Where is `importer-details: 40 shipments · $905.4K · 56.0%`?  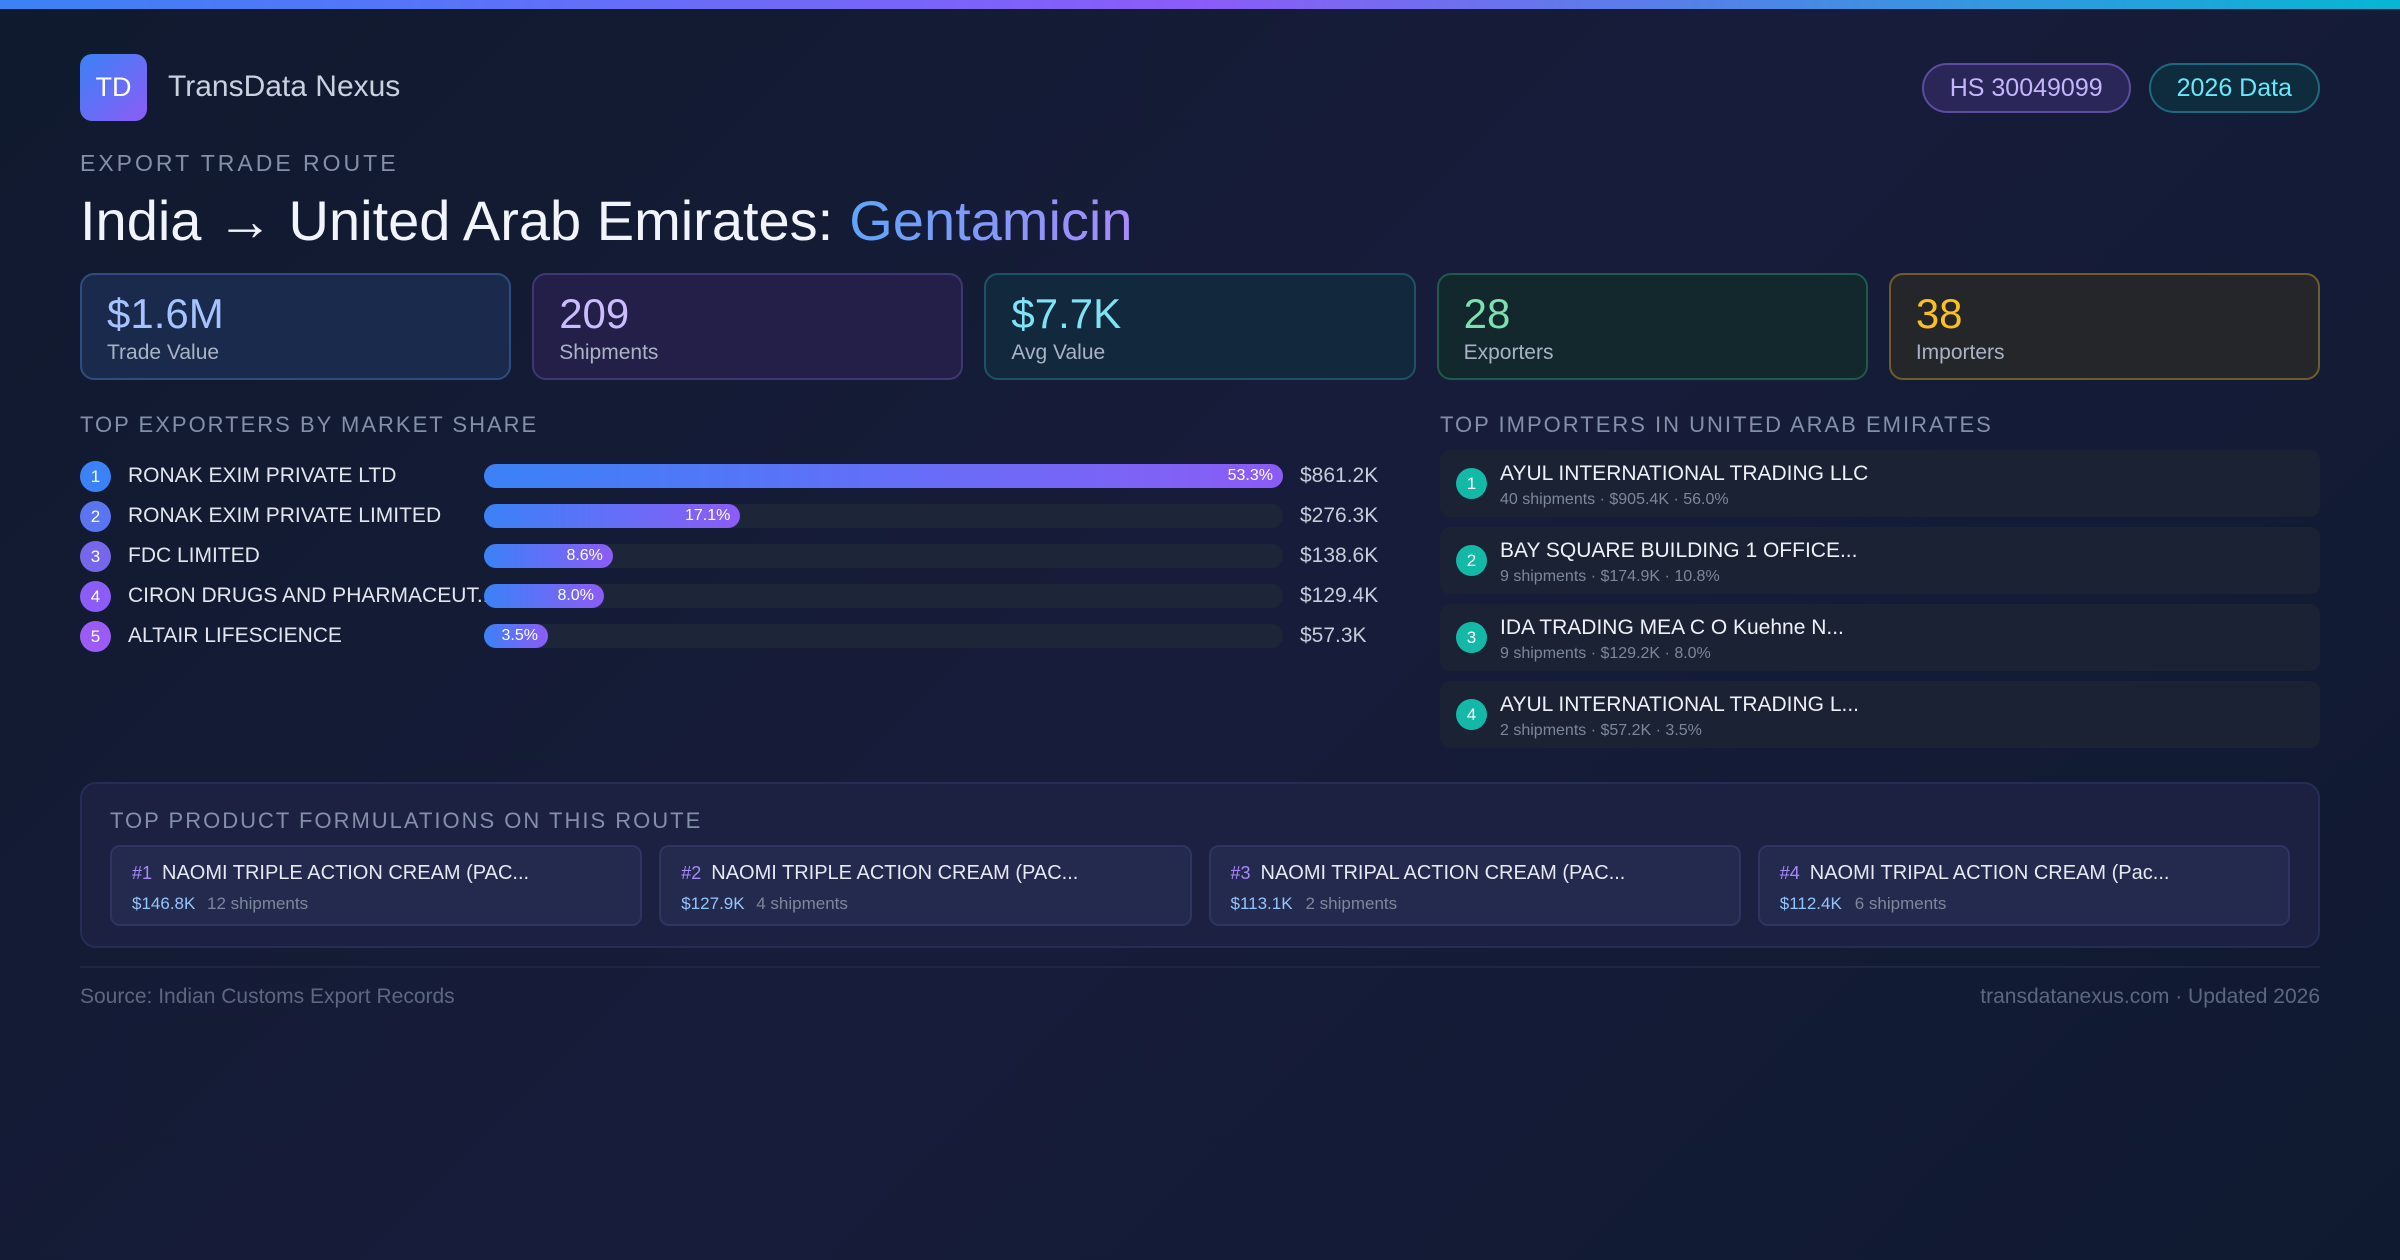 importer-details: 40 shipments · $905.4K · 56.0% is located at coordinates (1614, 499).